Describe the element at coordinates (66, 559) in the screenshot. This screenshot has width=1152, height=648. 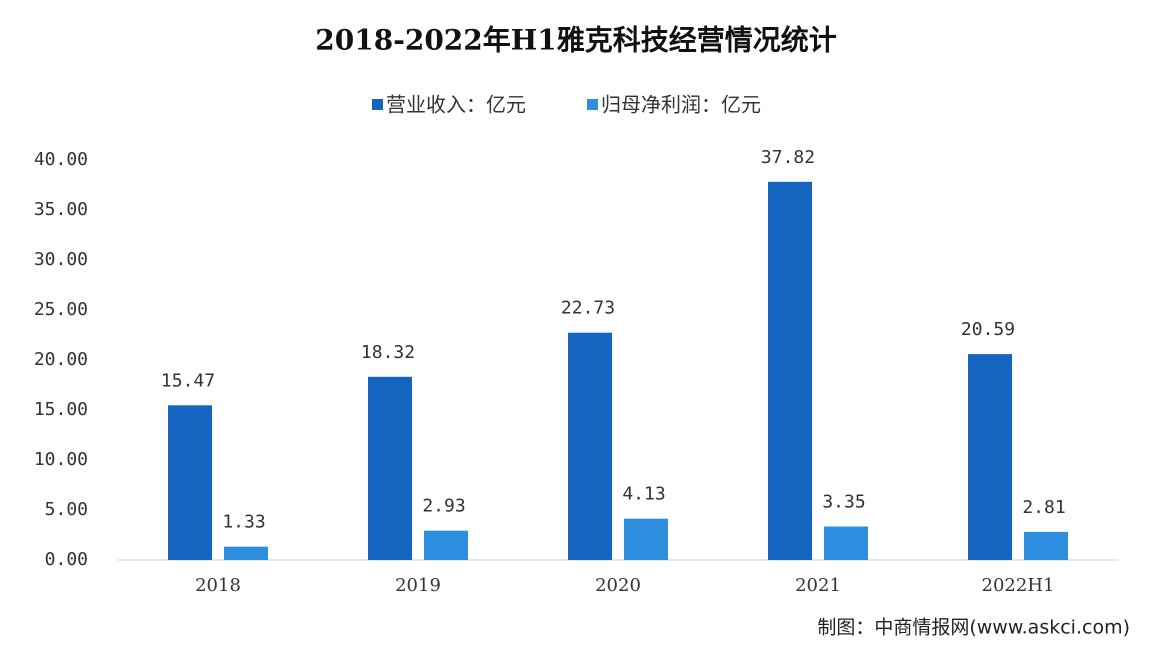
I see `y-tick-label: 0.00` at that location.